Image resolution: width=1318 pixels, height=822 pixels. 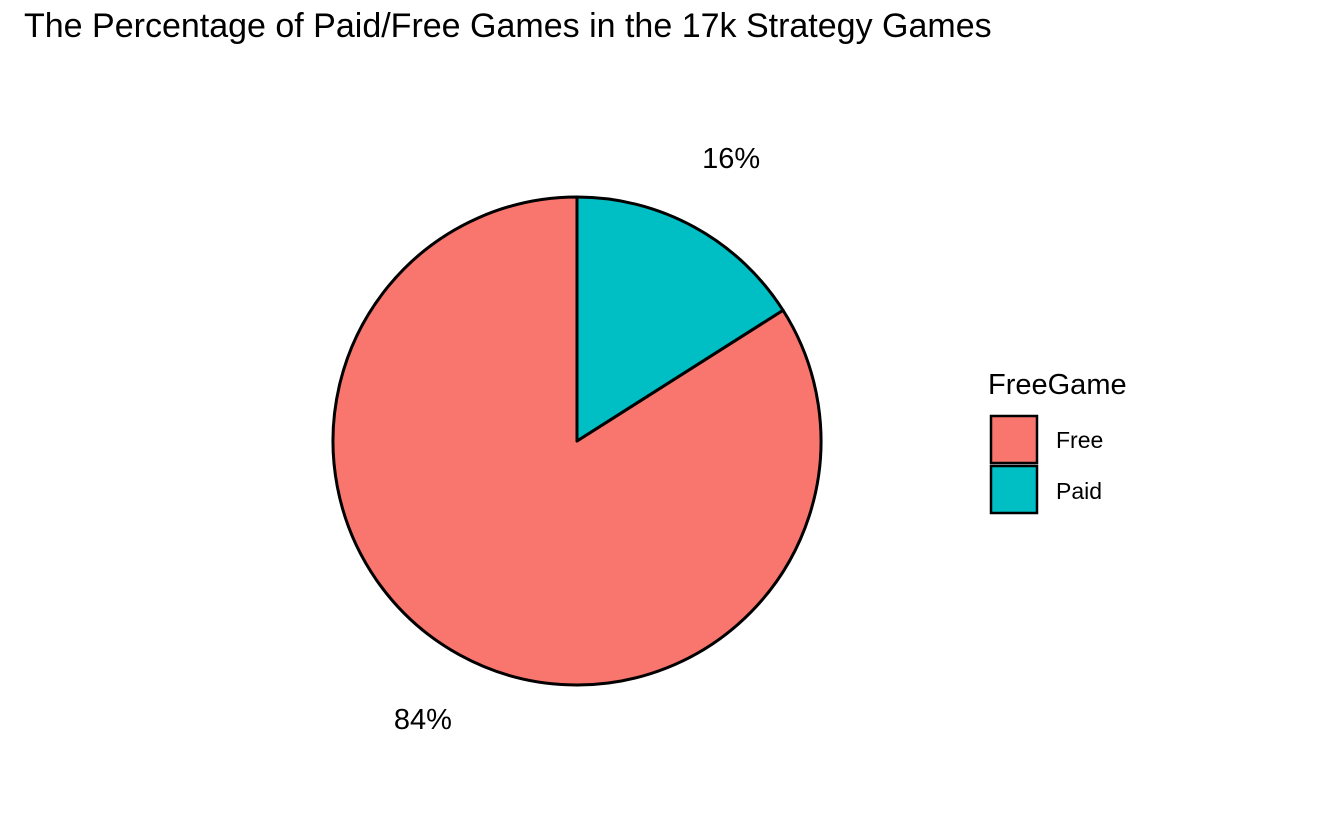 What do you see at coordinates (1057, 385) in the screenshot?
I see `legend-title: FreeGame` at bounding box center [1057, 385].